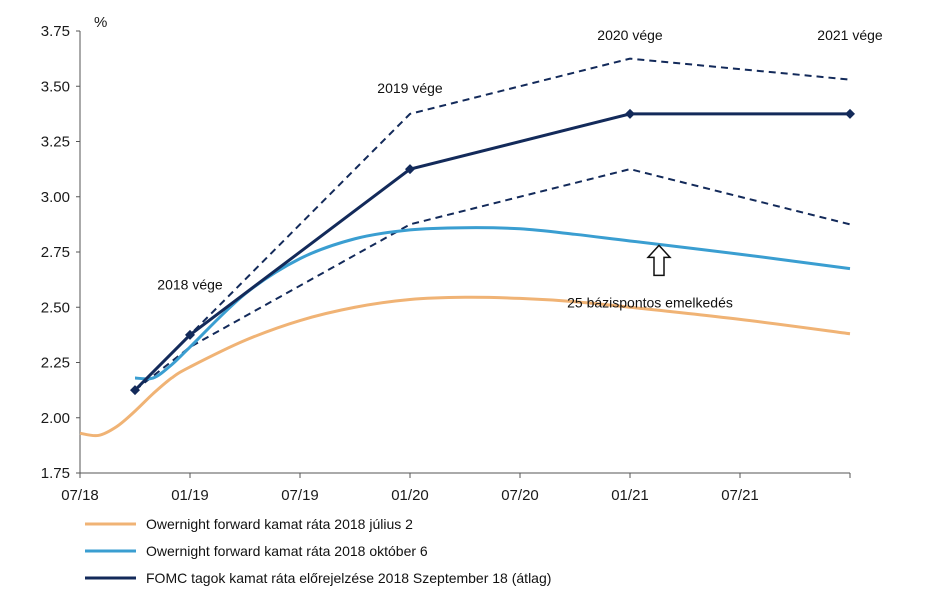 This screenshot has width=930, height=595. I want to click on x-axis: 07/18 01/19 07/19 01/20 07/20 01/21 07/21, so click(456, 488).